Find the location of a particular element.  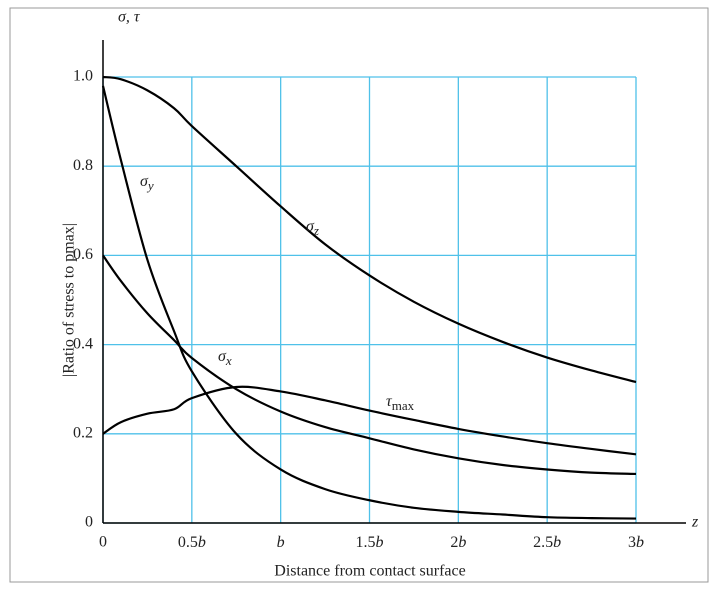

y-tick-label: 0.4 is located at coordinates (83, 343).